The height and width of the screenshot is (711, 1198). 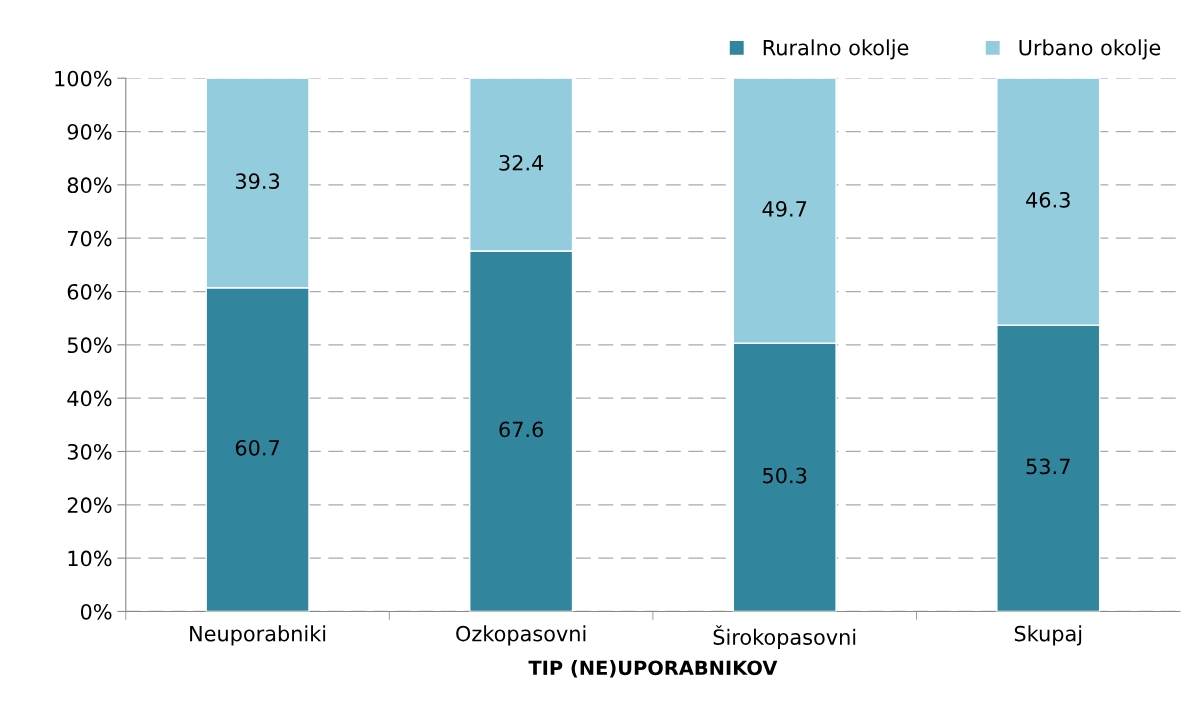 I want to click on y-tick-label: 40%, so click(x=89, y=398).